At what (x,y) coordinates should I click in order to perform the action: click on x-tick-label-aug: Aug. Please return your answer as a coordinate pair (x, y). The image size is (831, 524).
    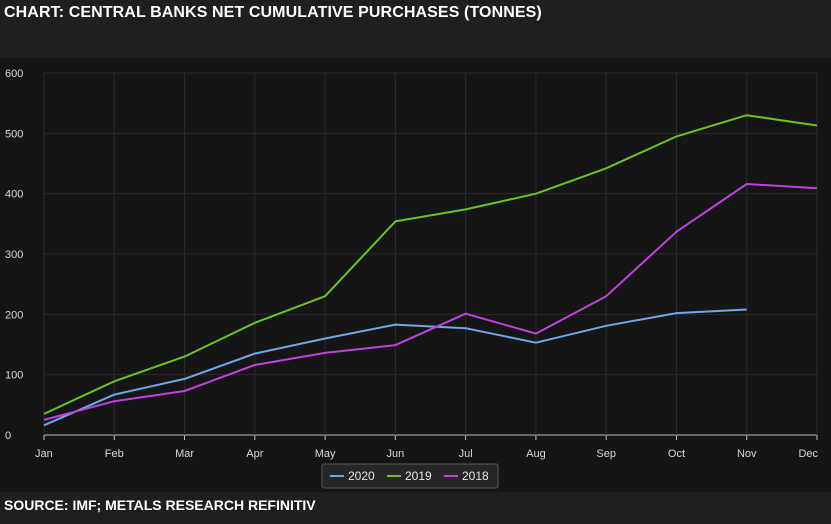
    Looking at the image, I should click on (536, 454).